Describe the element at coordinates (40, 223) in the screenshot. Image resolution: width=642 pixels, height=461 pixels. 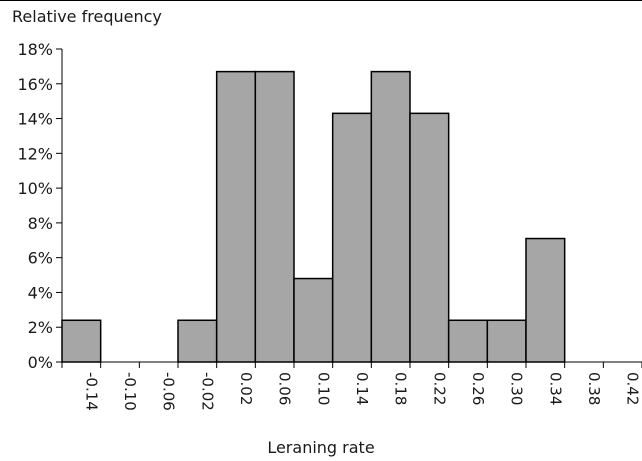
I see `y-tick-label: 8%` at that location.